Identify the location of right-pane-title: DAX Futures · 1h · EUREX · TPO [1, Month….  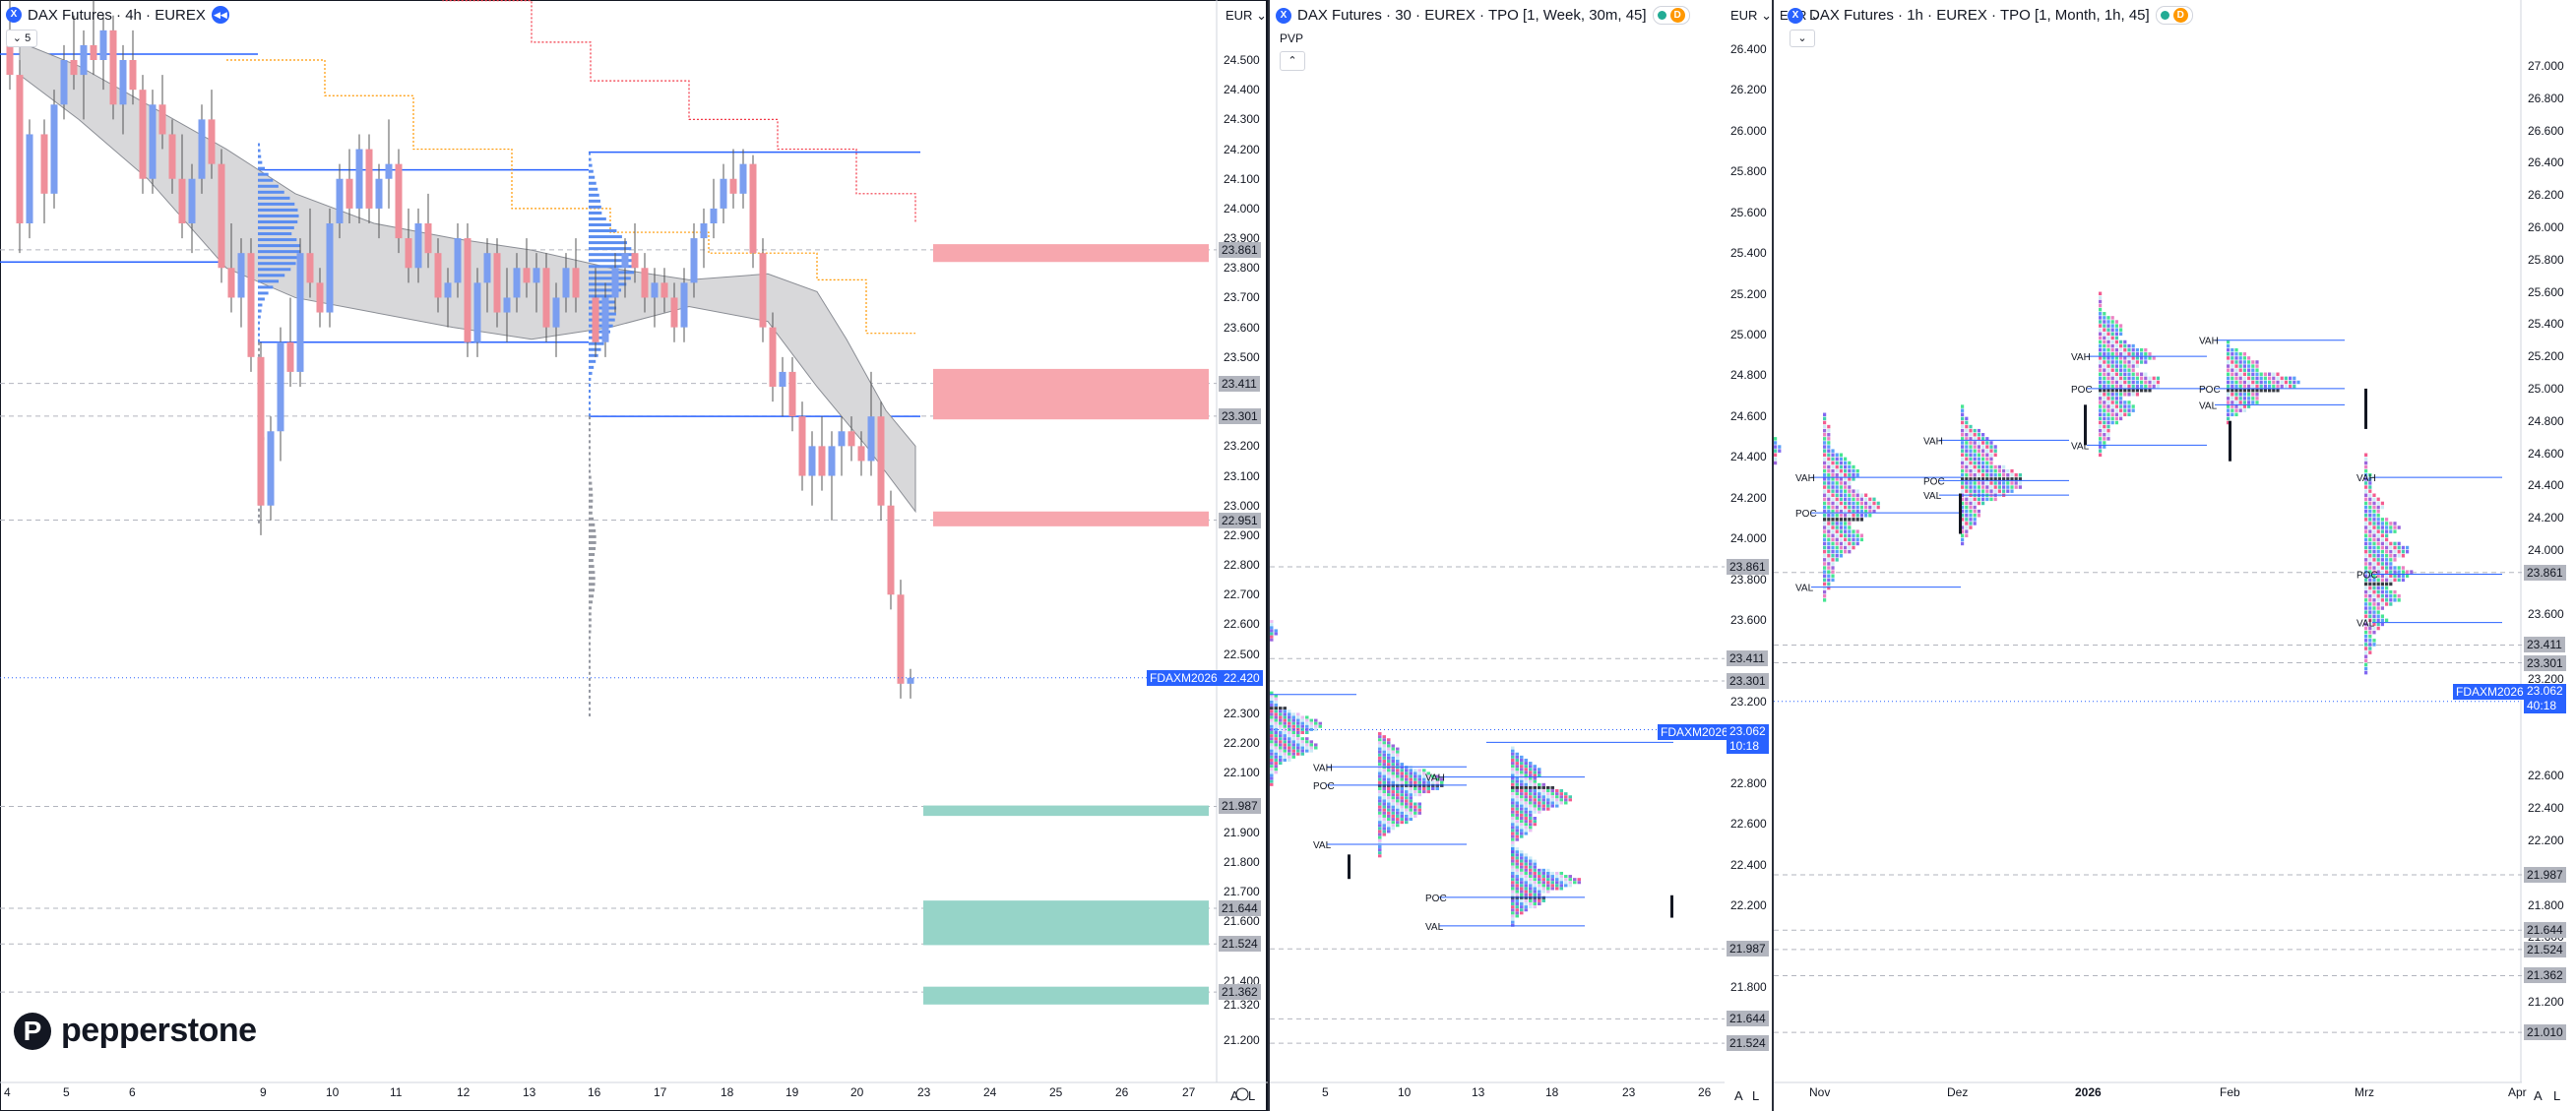
(1979, 15).